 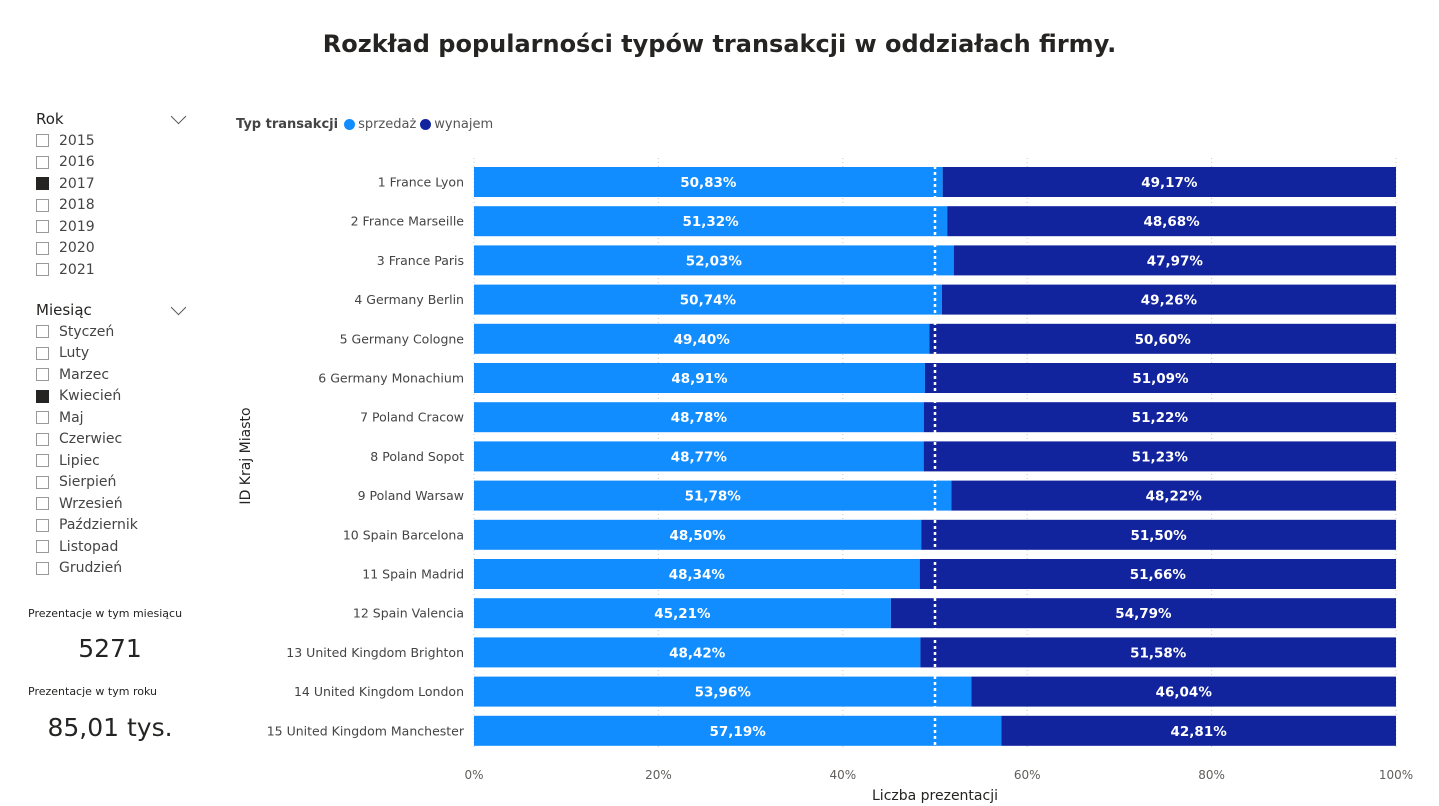 I want to click on year-option: 2017, so click(x=116, y=184).